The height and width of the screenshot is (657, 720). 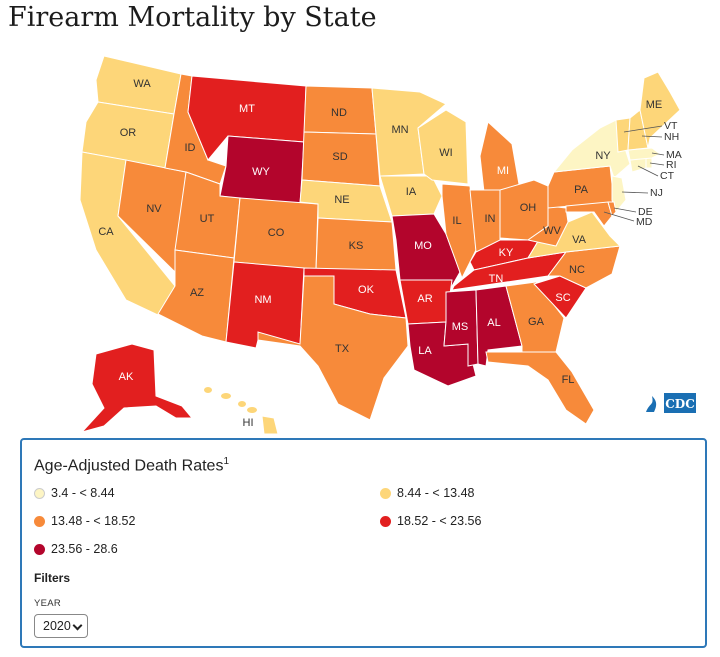 What do you see at coordinates (552, 231) in the screenshot?
I see `label-wv: WV` at bounding box center [552, 231].